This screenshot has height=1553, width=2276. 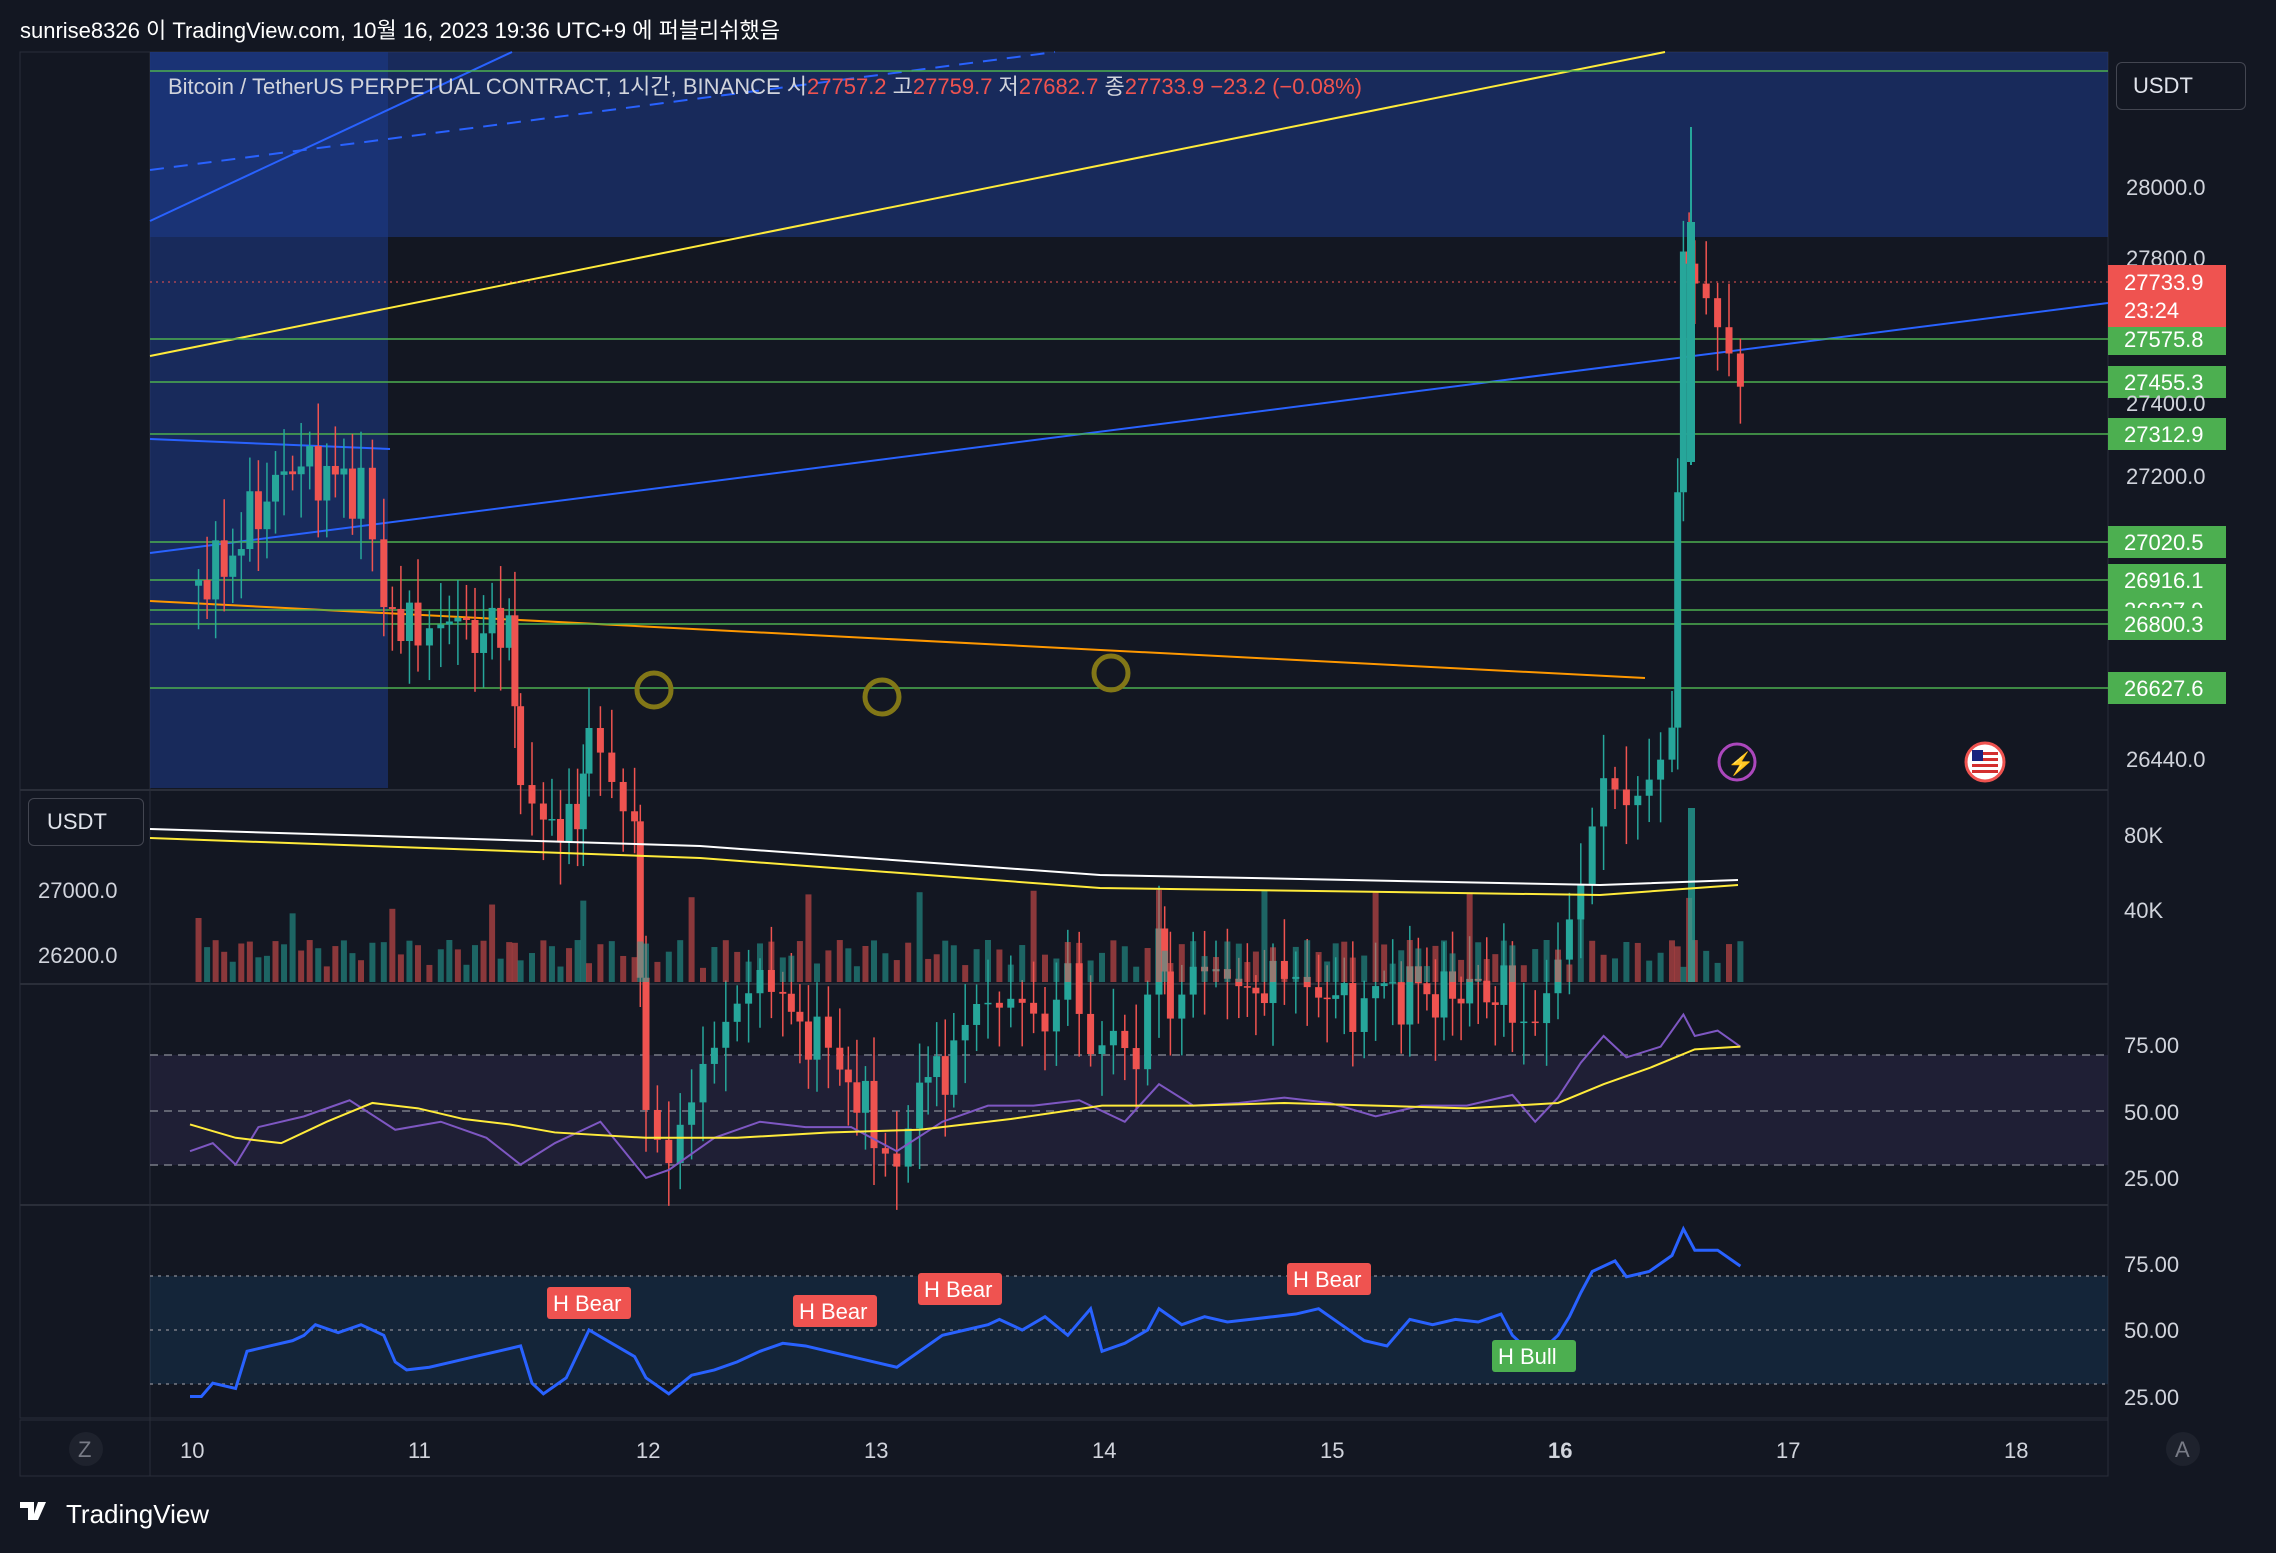 I want to click on close-value: 27733.9, so click(x=1168, y=86).